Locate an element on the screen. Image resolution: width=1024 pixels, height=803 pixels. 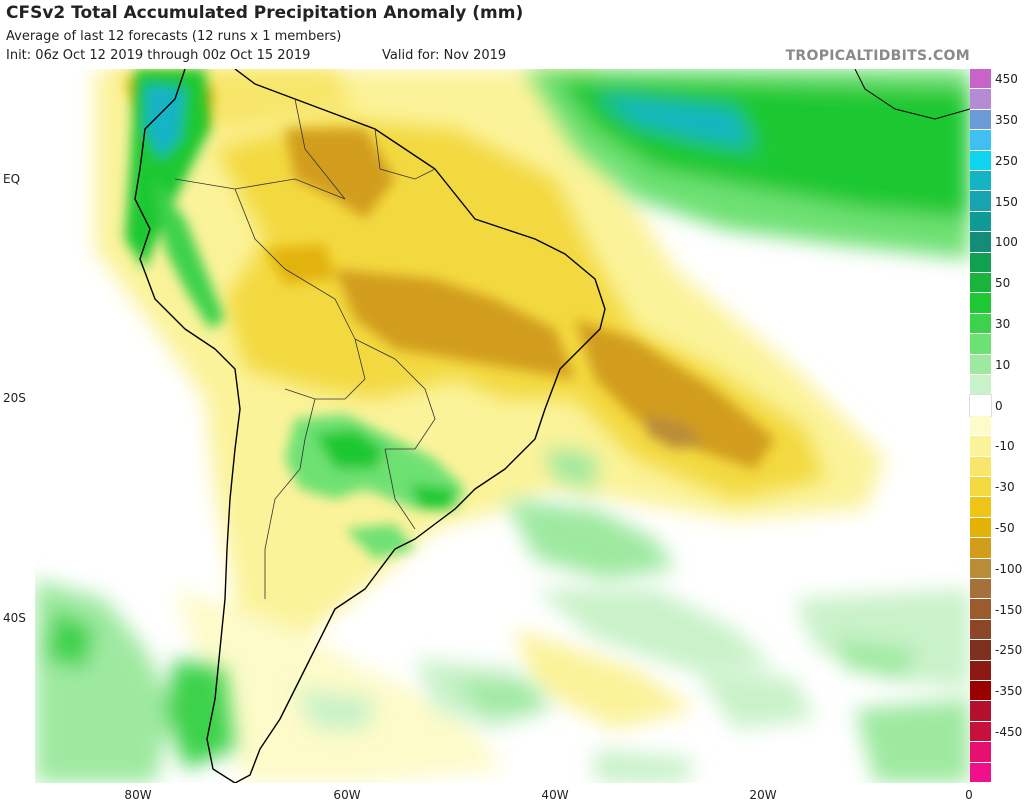
caribbean-coastline is located at coordinates (912, 94).